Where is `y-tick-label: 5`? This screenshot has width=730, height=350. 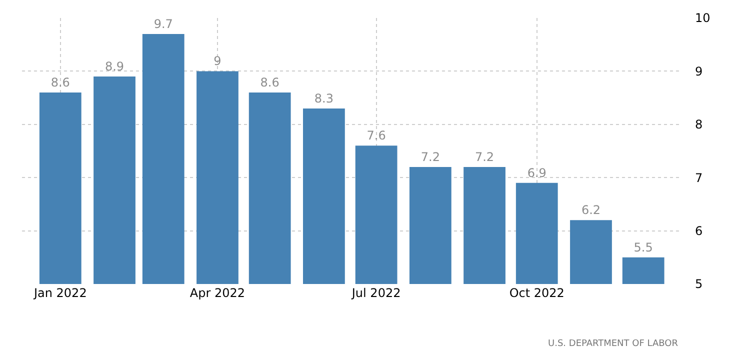
y-tick-label: 5 is located at coordinates (699, 284).